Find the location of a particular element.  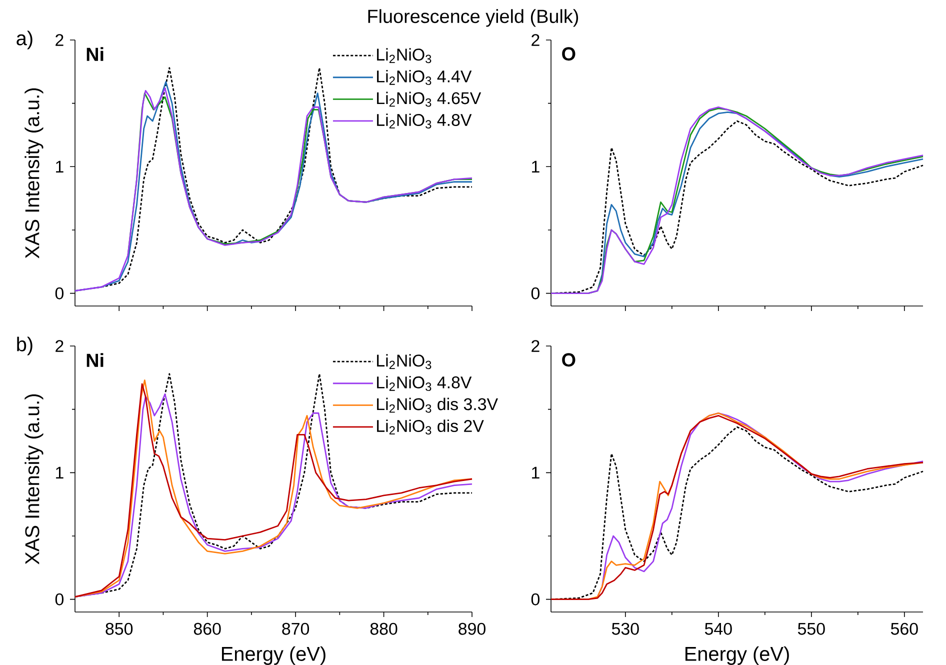

x-tick-label: 530 is located at coordinates (625, 628).